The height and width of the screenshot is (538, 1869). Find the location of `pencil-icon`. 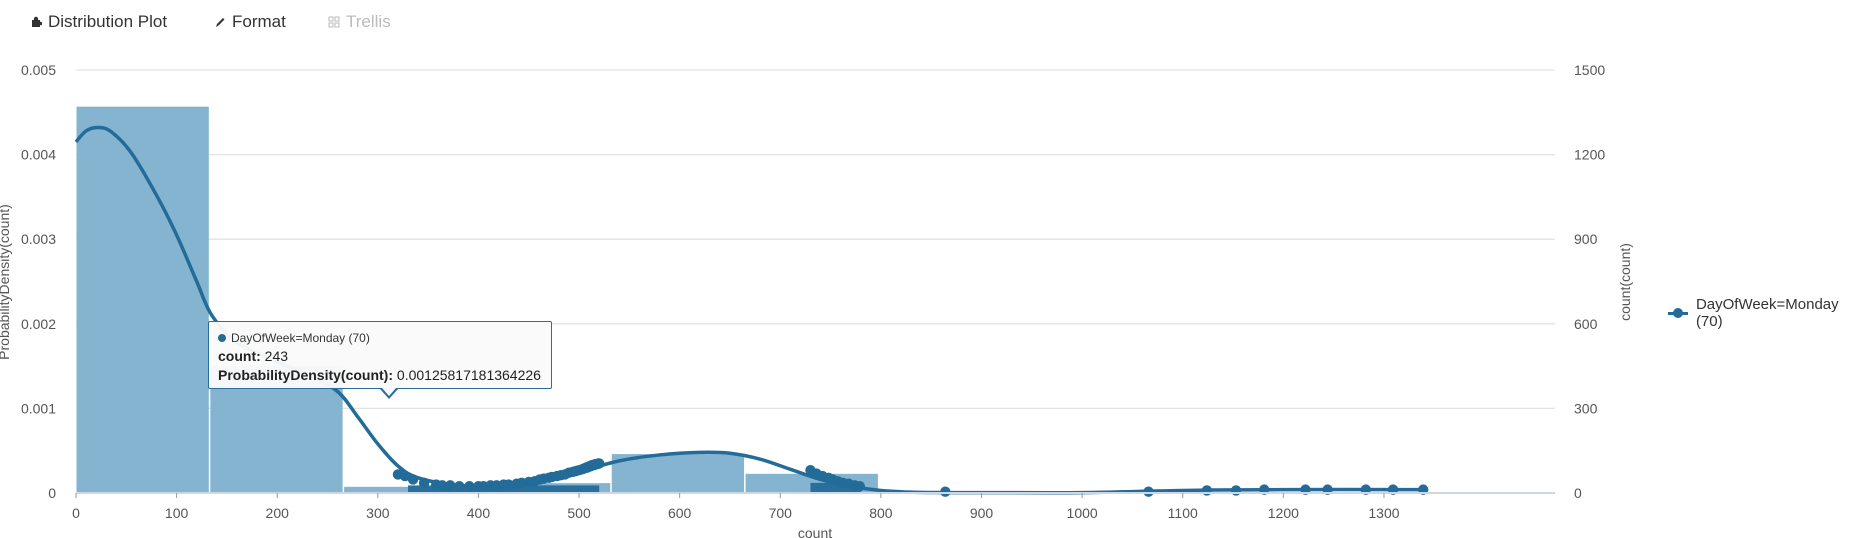

pencil-icon is located at coordinates (220, 22).